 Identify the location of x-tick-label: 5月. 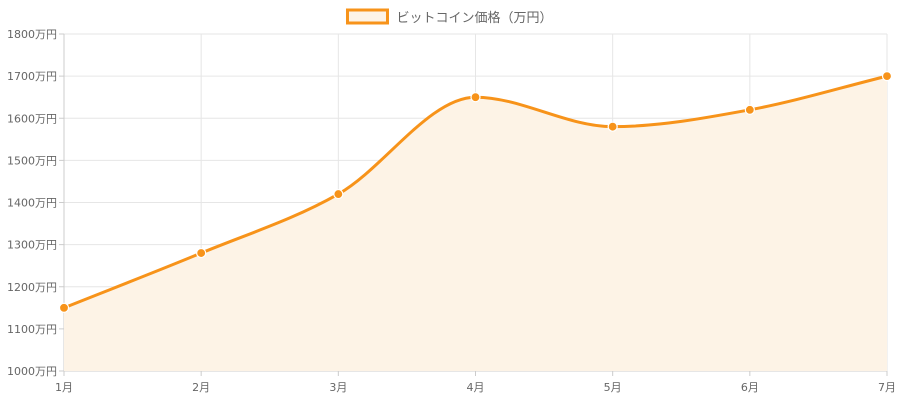
(613, 387).